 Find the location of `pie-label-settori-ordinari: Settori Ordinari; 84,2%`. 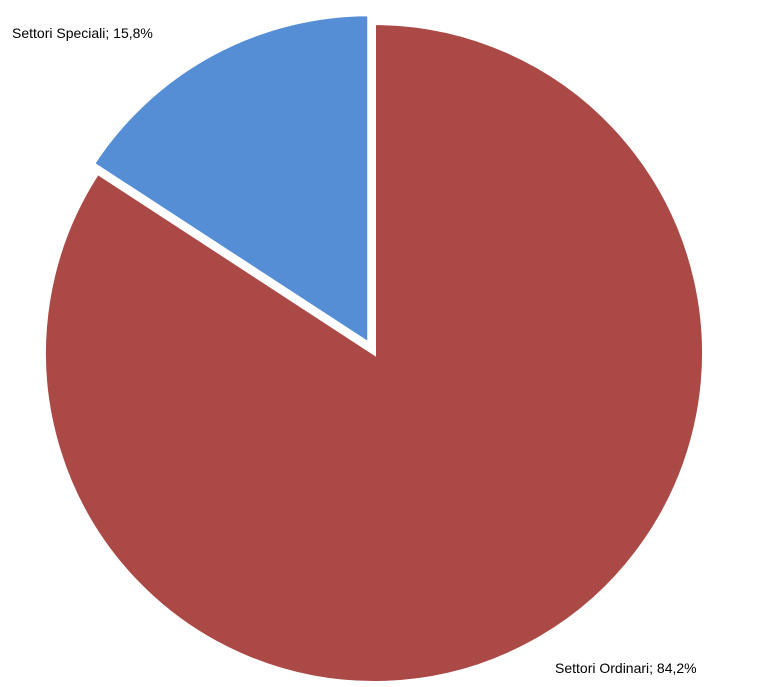

pie-label-settori-ordinari: Settori Ordinari; 84,2% is located at coordinates (626, 668).